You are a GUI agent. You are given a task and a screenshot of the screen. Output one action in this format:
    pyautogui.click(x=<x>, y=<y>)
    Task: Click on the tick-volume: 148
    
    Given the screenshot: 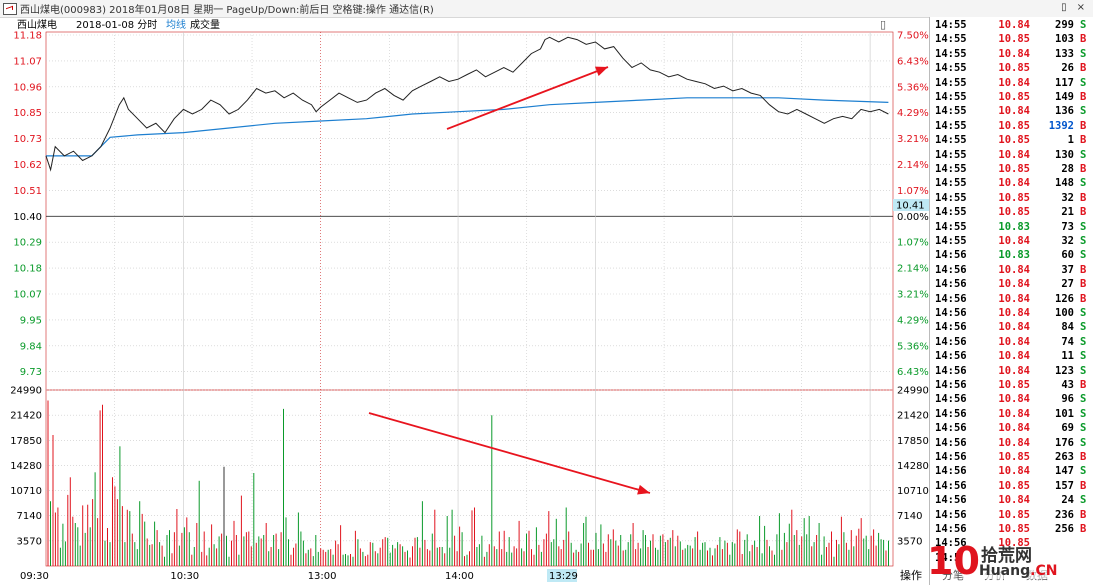 What is the action you would take?
    pyautogui.click(x=1064, y=183)
    